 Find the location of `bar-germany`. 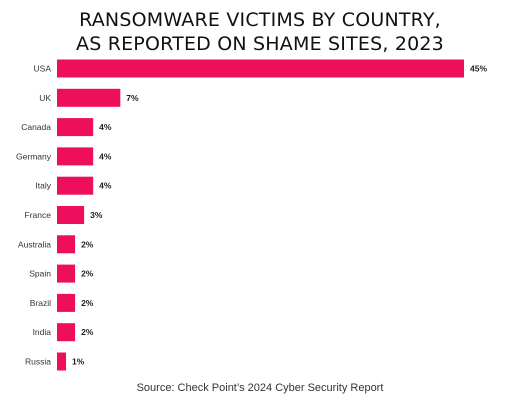

bar-germany is located at coordinates (75, 156).